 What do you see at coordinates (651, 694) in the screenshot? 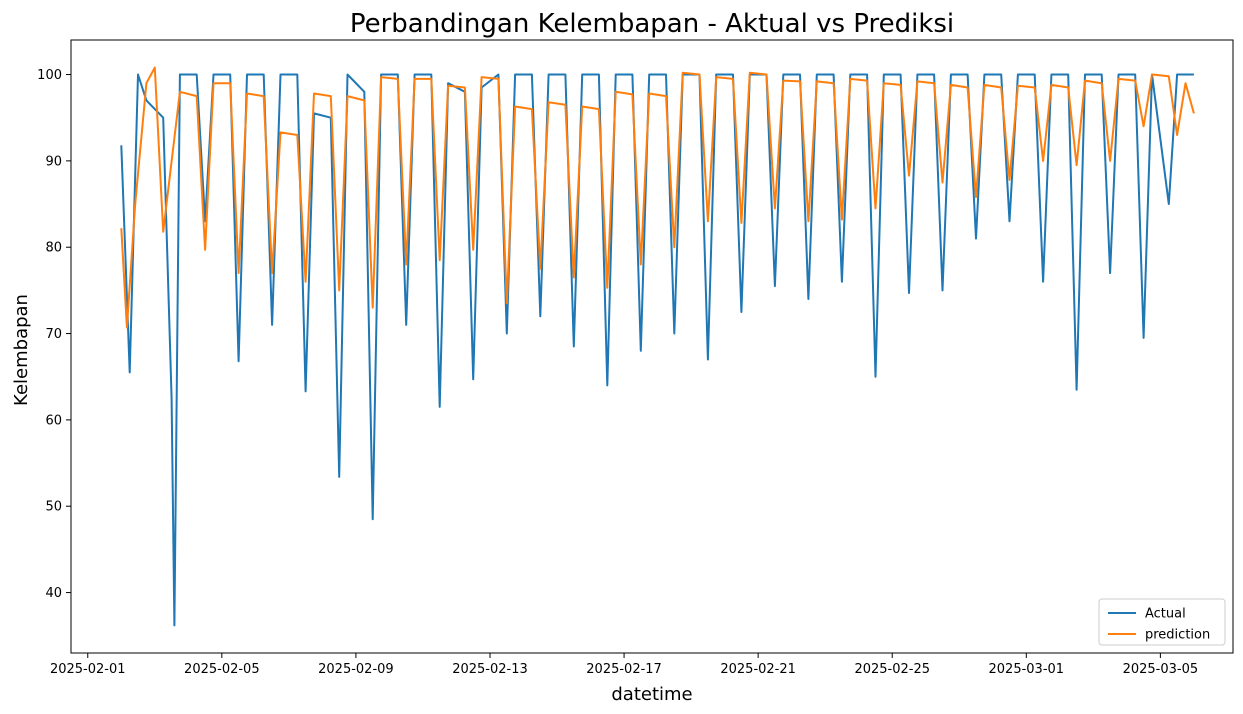
I see `x-axis-label: datetime` at bounding box center [651, 694].